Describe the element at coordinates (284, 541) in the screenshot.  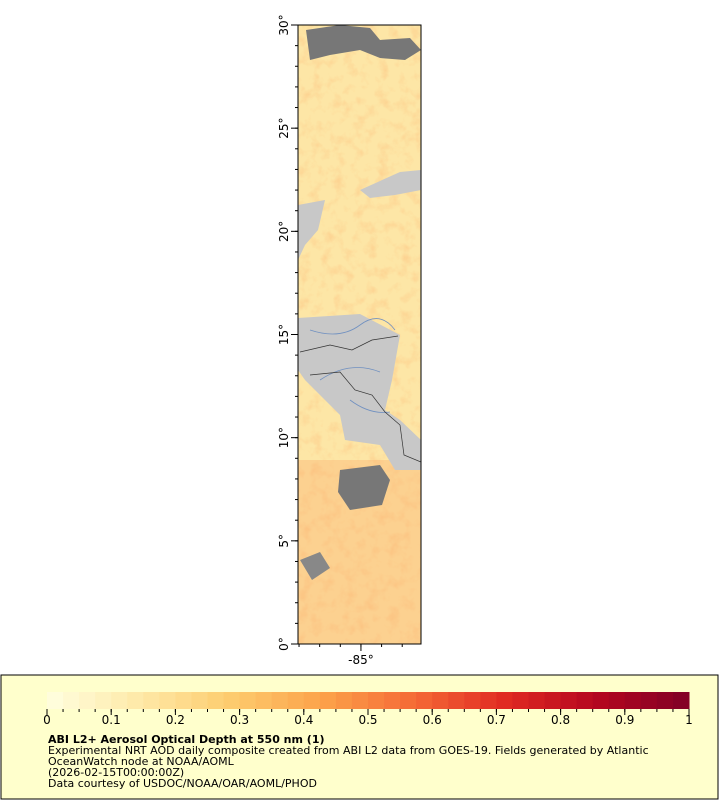
I see `y-tick-label: 5°` at that location.